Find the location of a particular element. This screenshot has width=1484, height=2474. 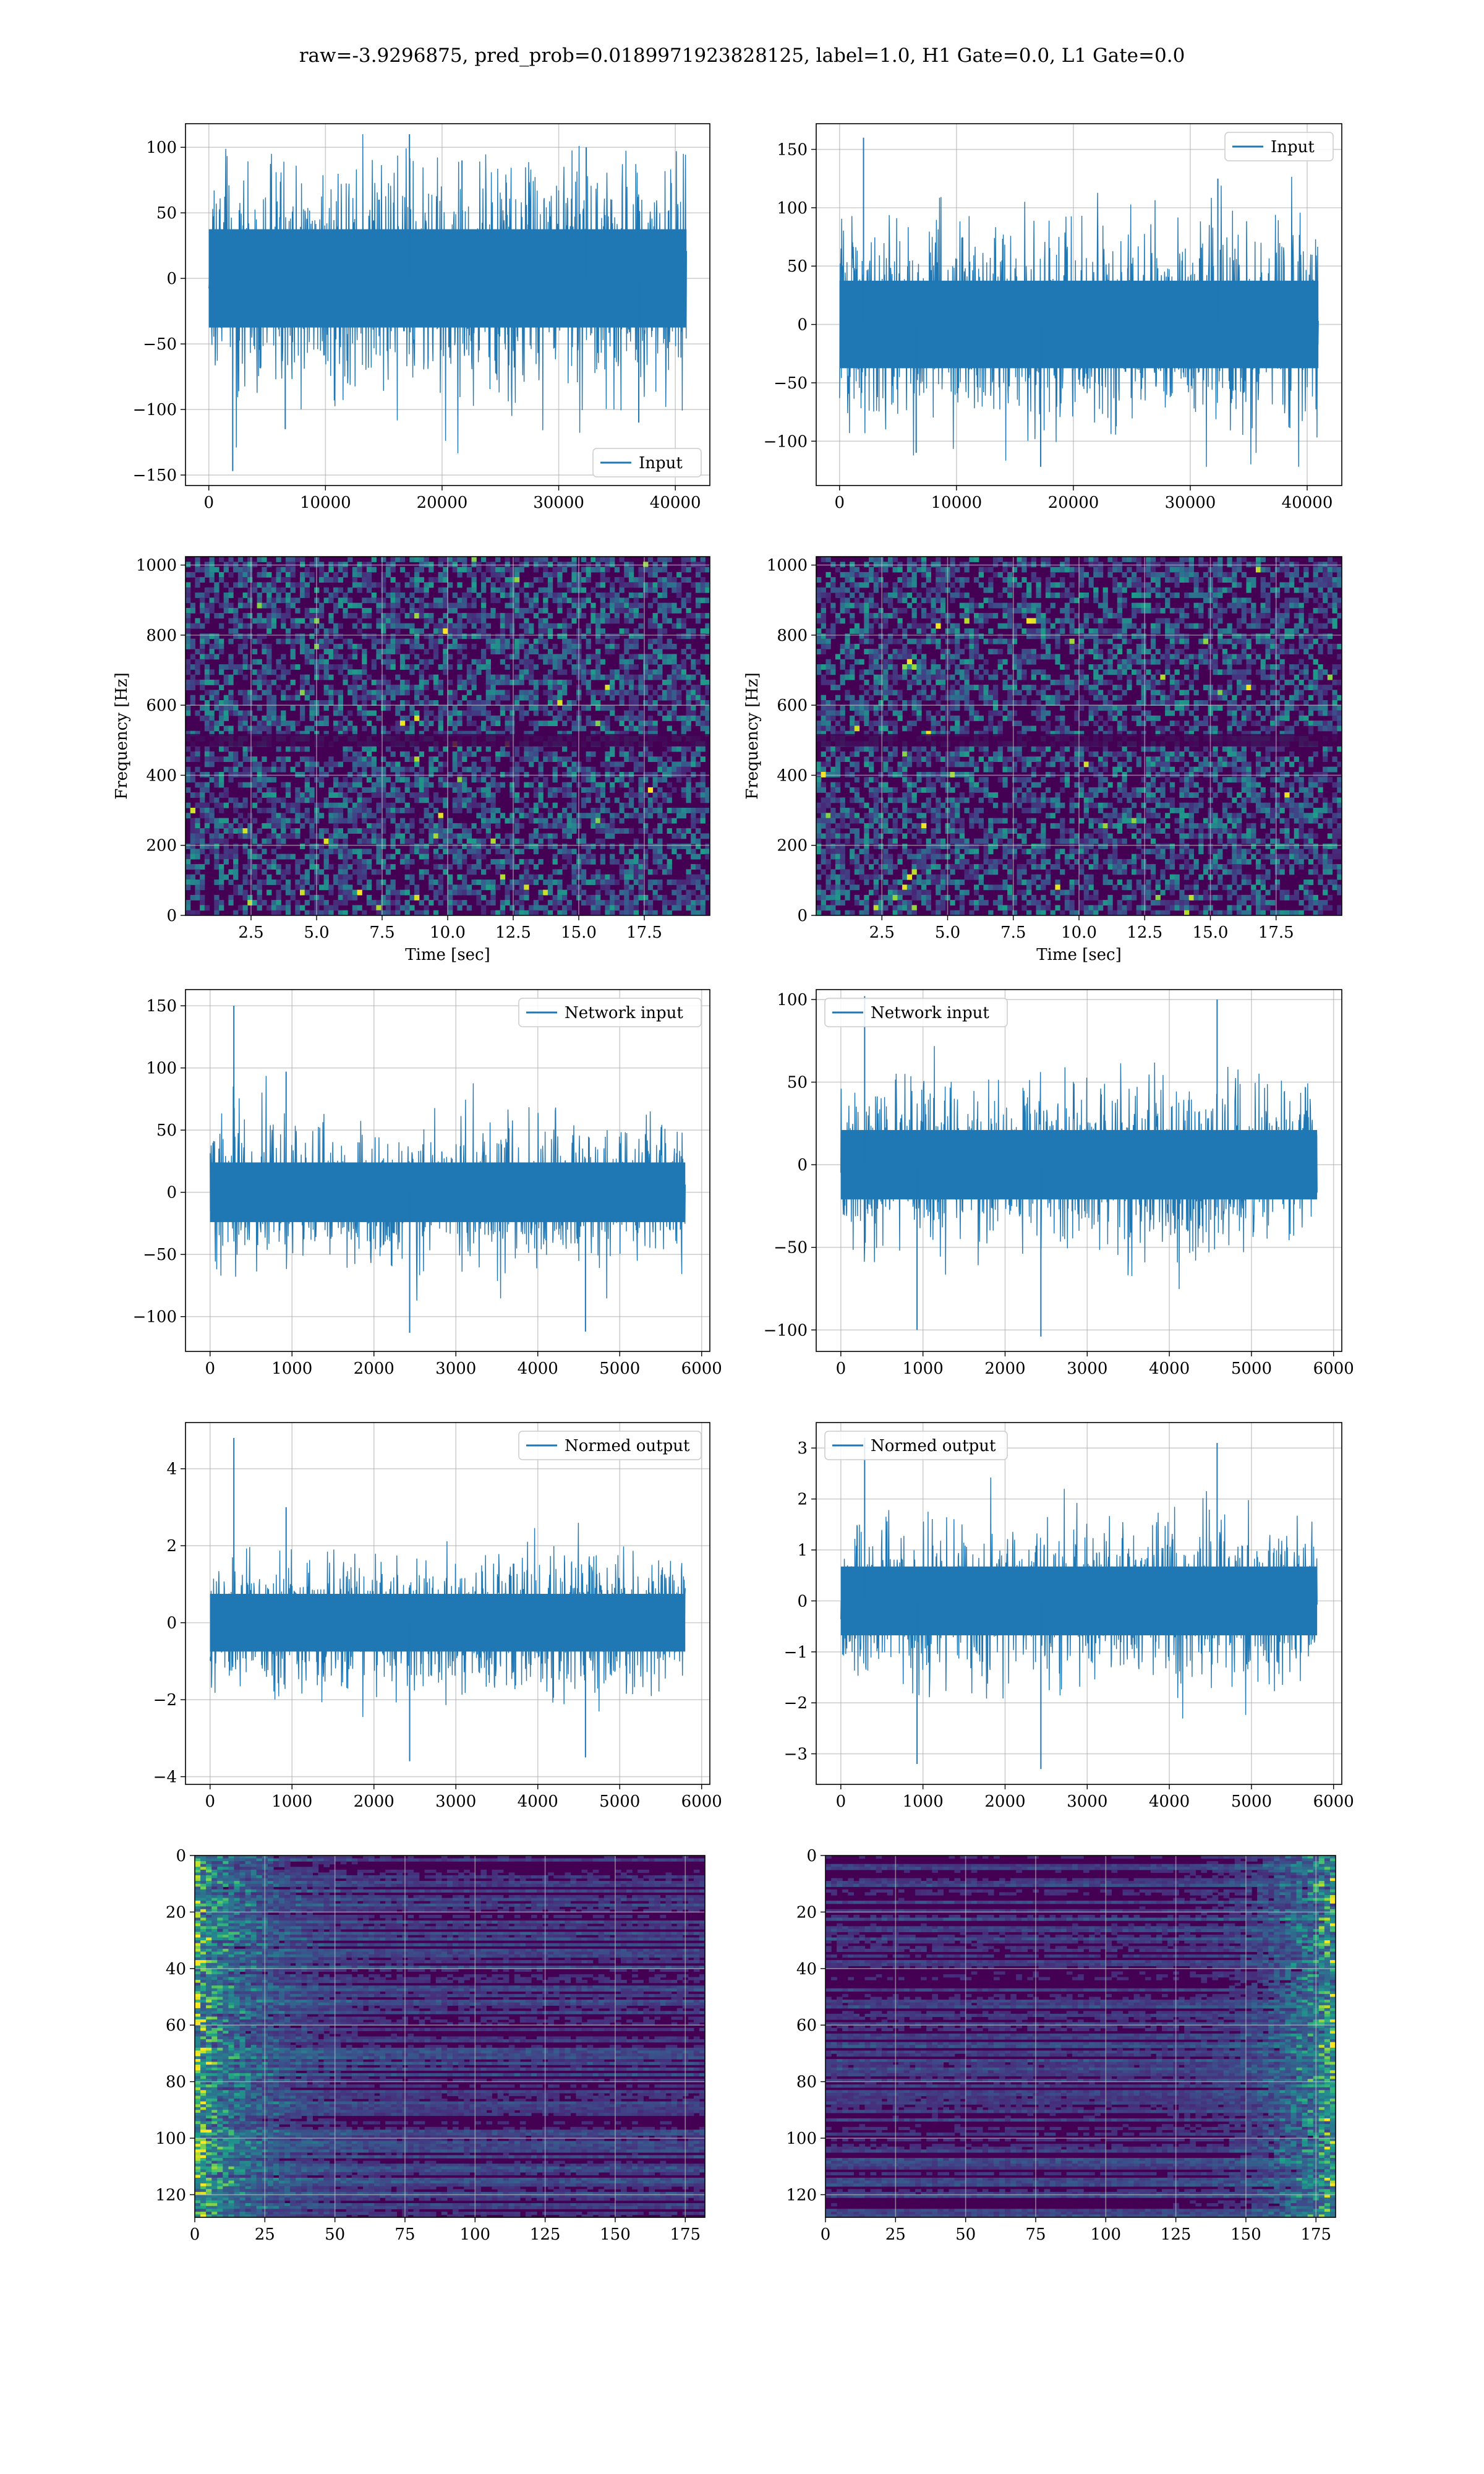

y-tick-label: 150 is located at coordinates (792, 151).